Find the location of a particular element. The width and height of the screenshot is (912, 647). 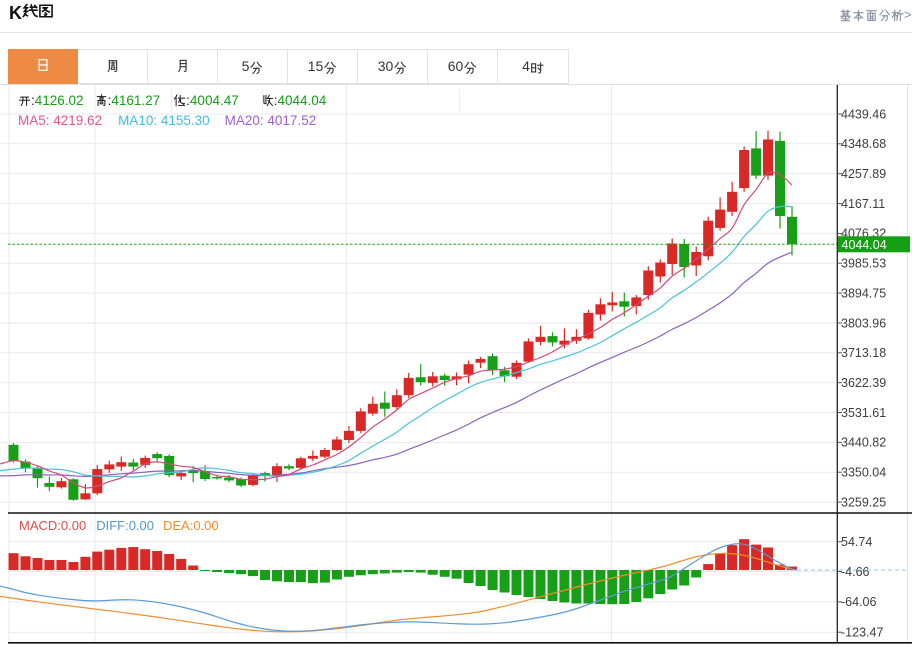

svg-text: 3713.18 is located at coordinates (863, 353).